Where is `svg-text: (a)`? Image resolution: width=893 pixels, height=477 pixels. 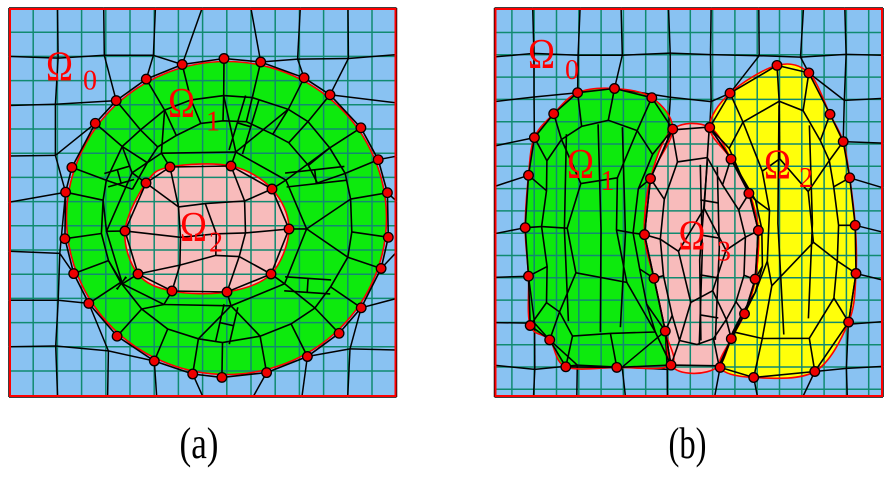
svg-text: (a) is located at coordinates (199, 443).